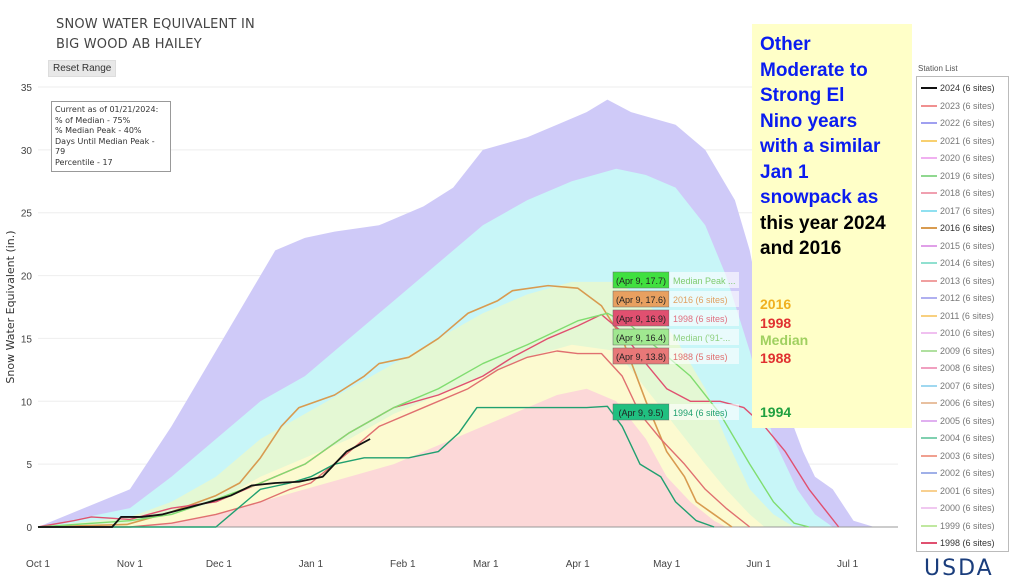 The height and width of the screenshot is (581, 1023). Describe the element at coordinates (967, 298) in the screenshot. I see `legend-label: 2012 (6 sites)` at that location.